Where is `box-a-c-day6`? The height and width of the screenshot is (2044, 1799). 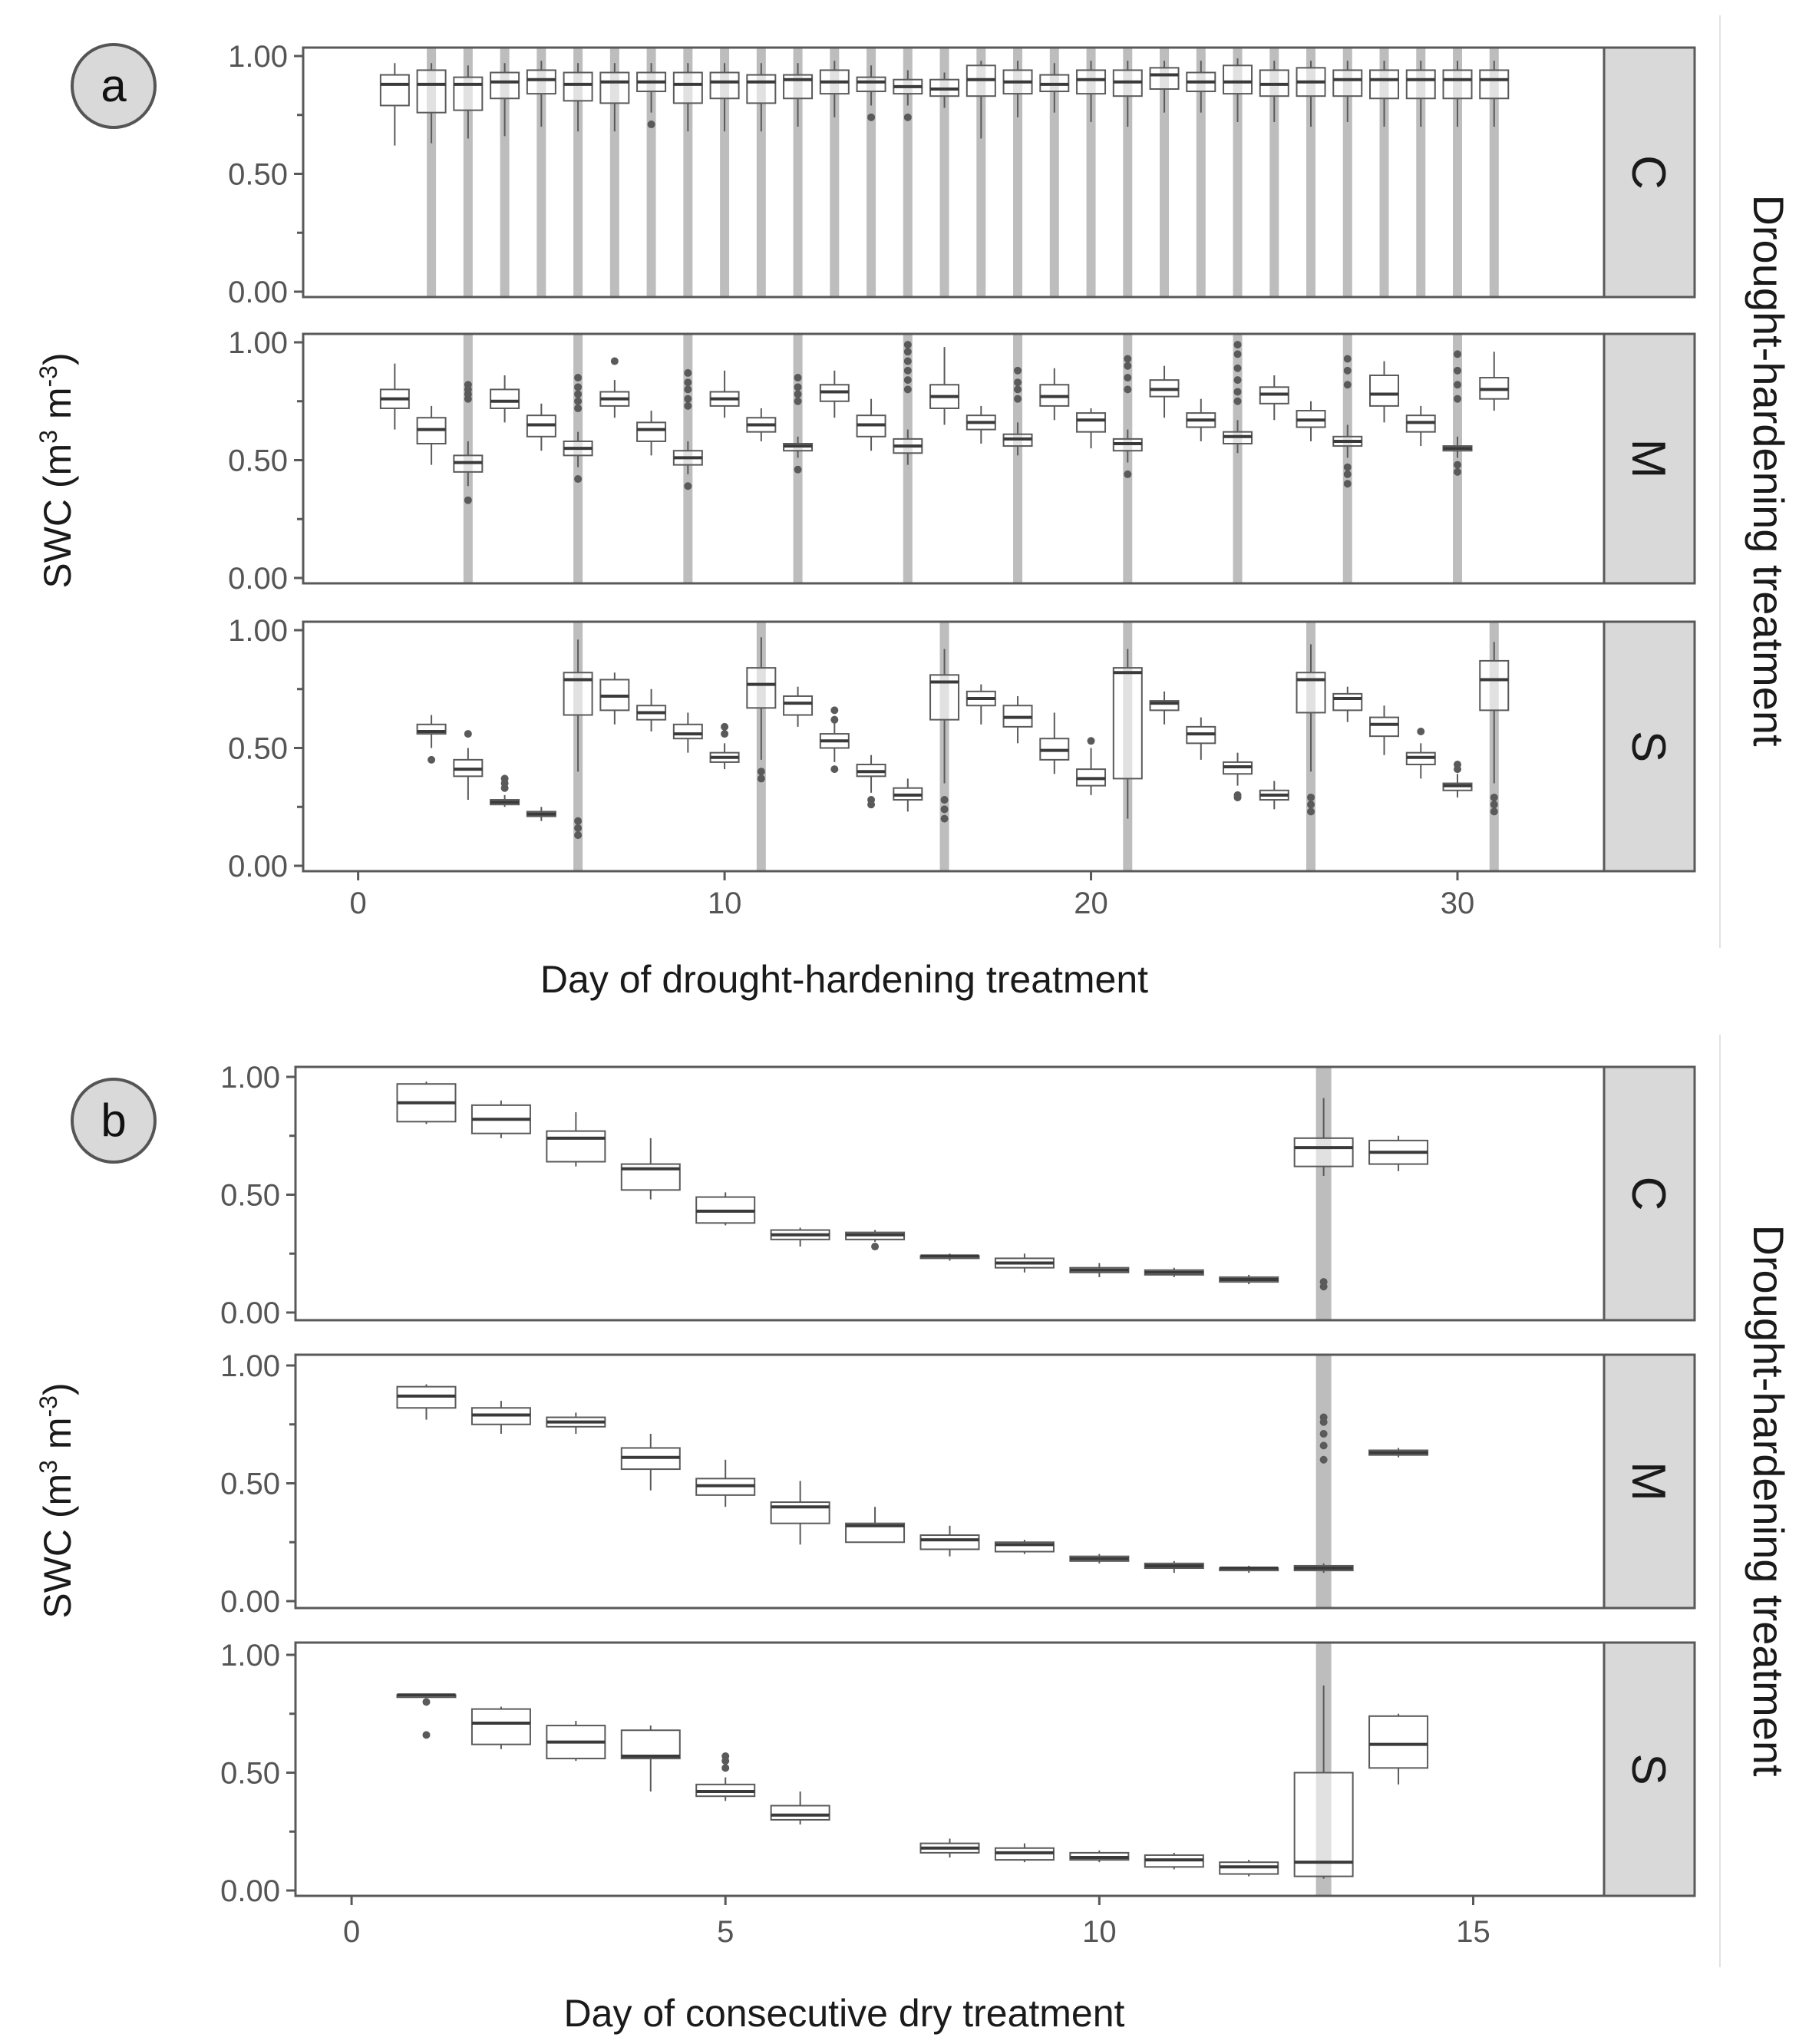 box-a-c-day6 is located at coordinates (578, 97).